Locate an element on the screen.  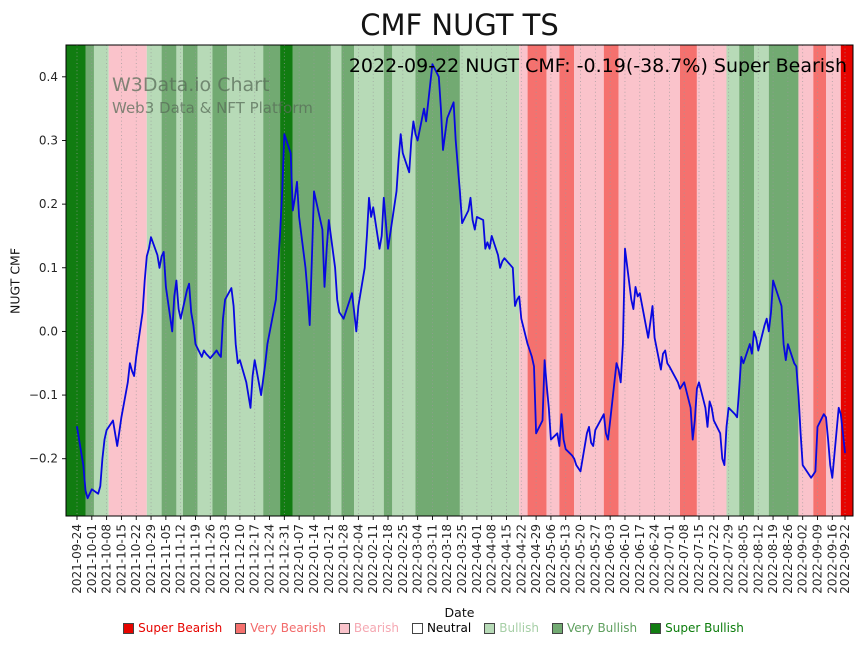
chart-title: CMF NUGT TS is located at coordinates (459, 25).